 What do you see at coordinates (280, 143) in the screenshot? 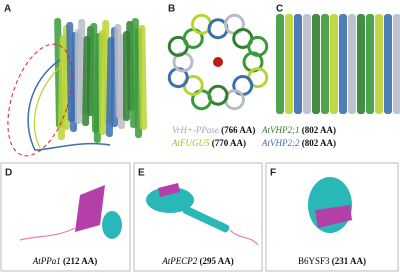
I see `legend-name: AtVHP2;2` at bounding box center [280, 143].